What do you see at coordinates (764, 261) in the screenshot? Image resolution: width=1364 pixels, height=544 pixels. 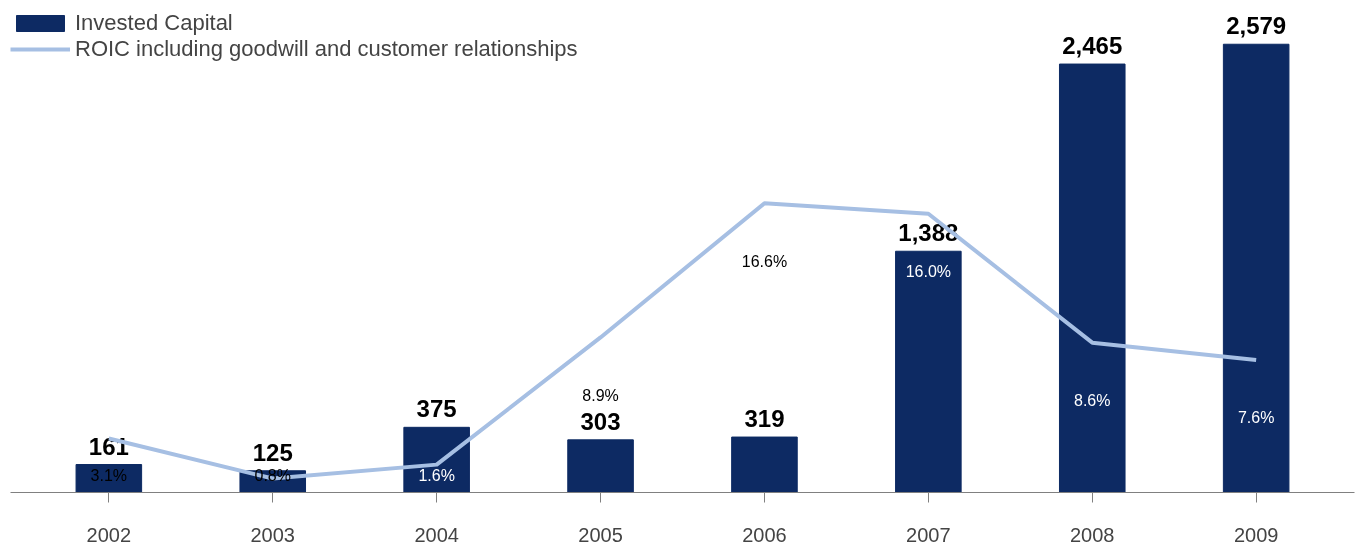 I see `data-label: 16.6%` at bounding box center [764, 261].